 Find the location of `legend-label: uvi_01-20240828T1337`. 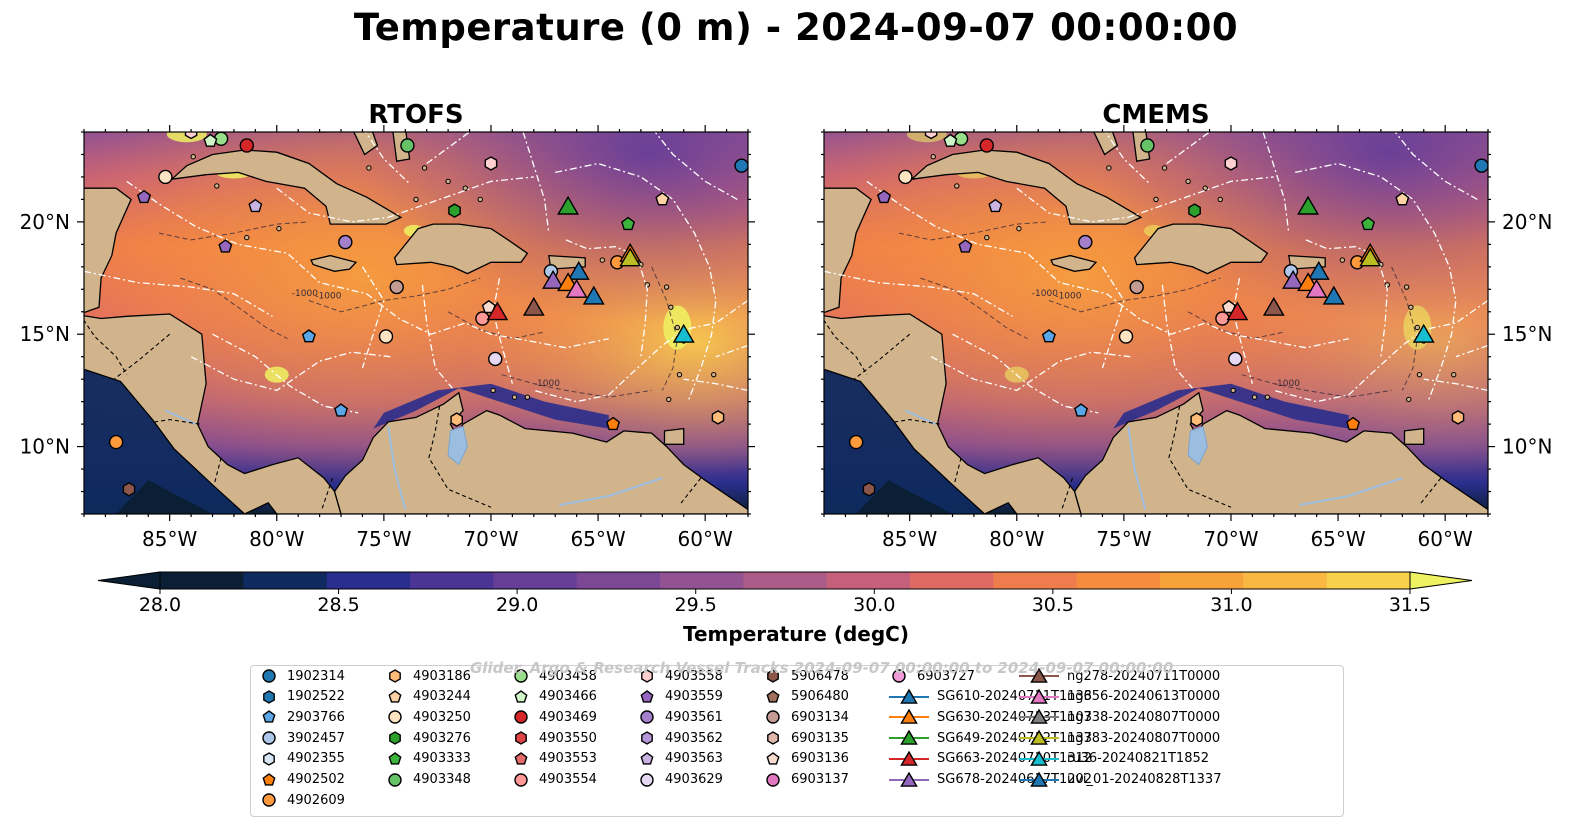

legend-label: uvi_01-20240828T1337 is located at coordinates (1144, 779).